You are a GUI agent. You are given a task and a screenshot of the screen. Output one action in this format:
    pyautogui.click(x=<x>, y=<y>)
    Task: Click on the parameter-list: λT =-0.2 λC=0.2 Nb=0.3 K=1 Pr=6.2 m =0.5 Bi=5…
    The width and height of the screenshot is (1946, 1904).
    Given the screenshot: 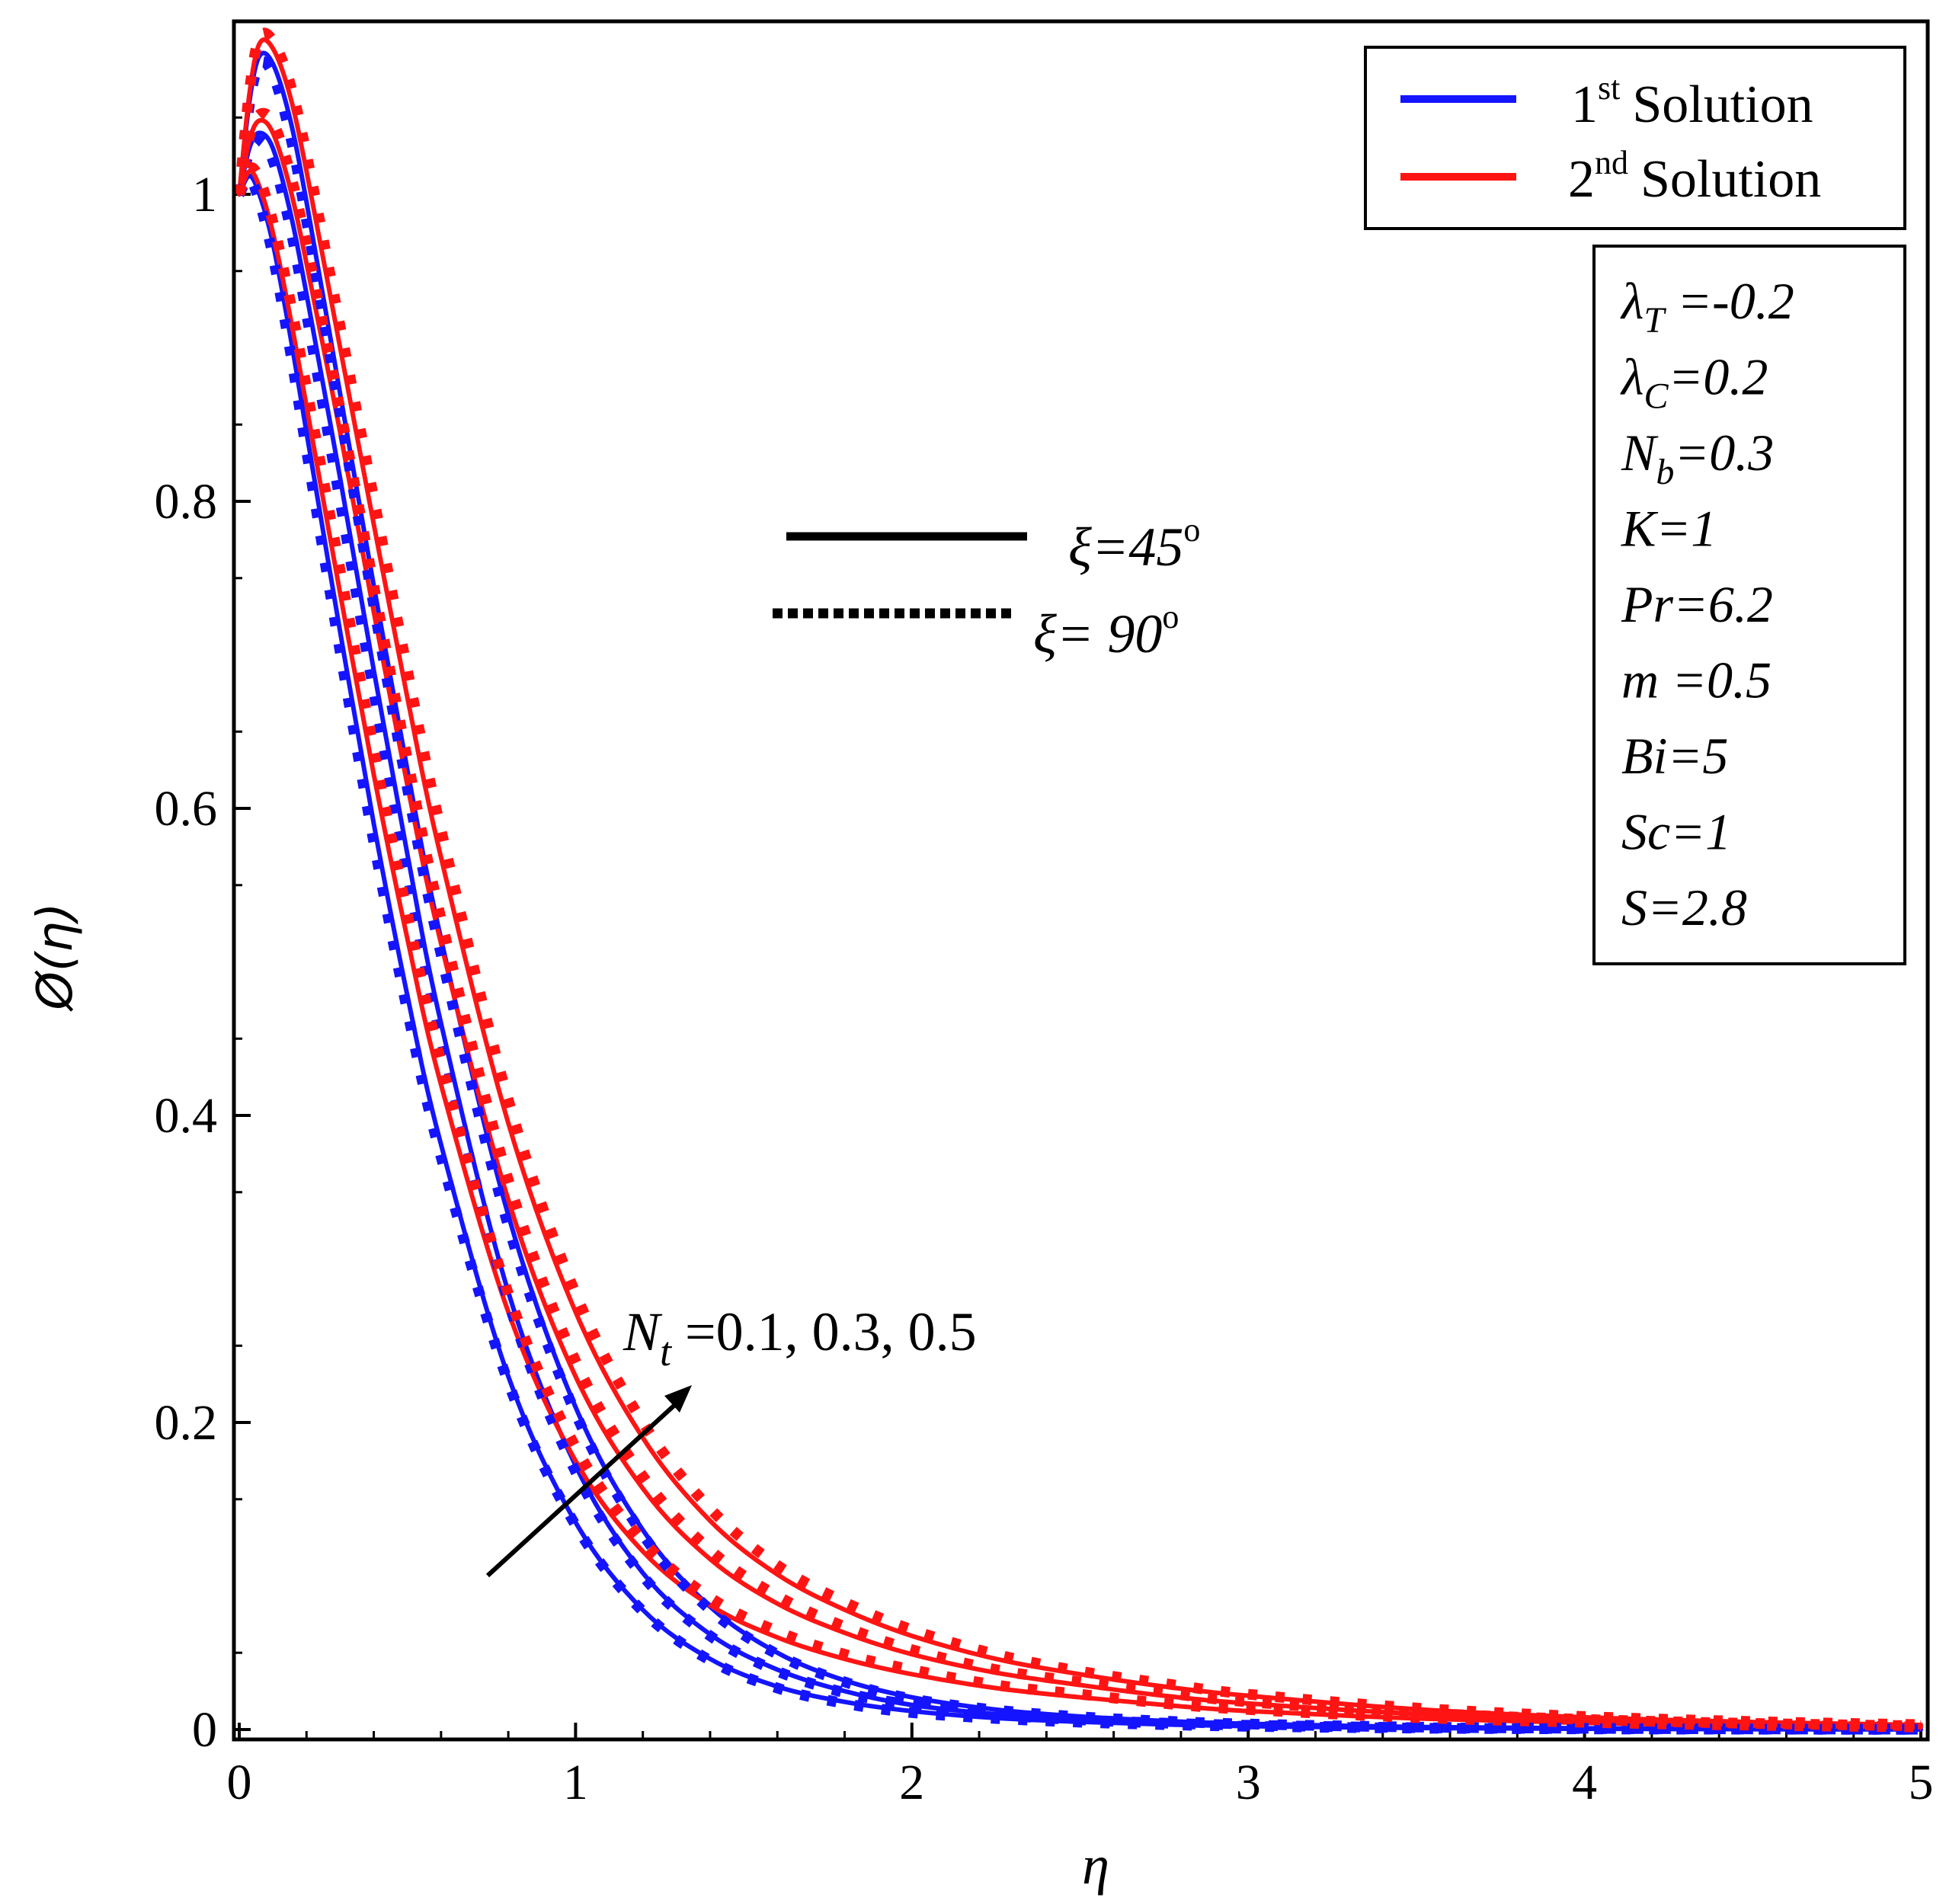 What is the action you would take?
    pyautogui.click(x=1707, y=604)
    